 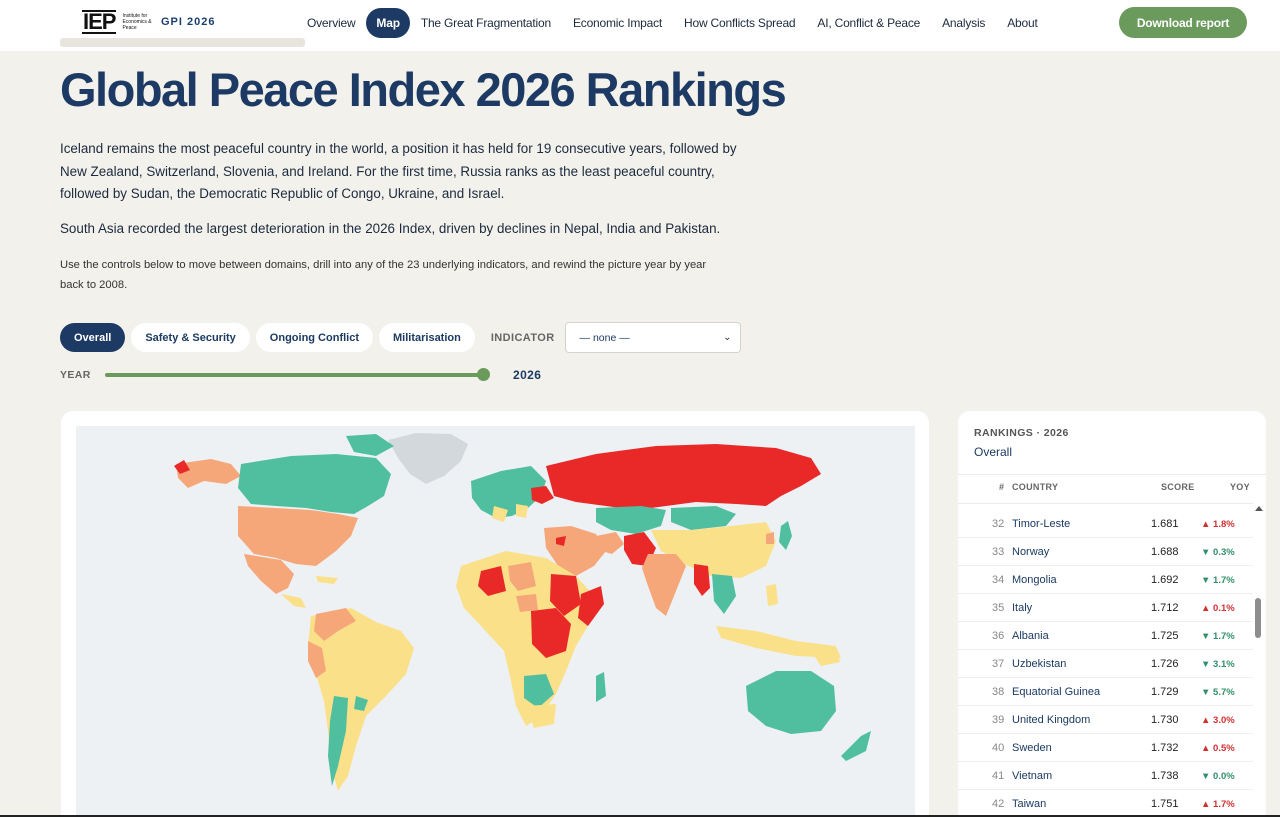 I want to click on region-mongolia, so click(x=703, y=518).